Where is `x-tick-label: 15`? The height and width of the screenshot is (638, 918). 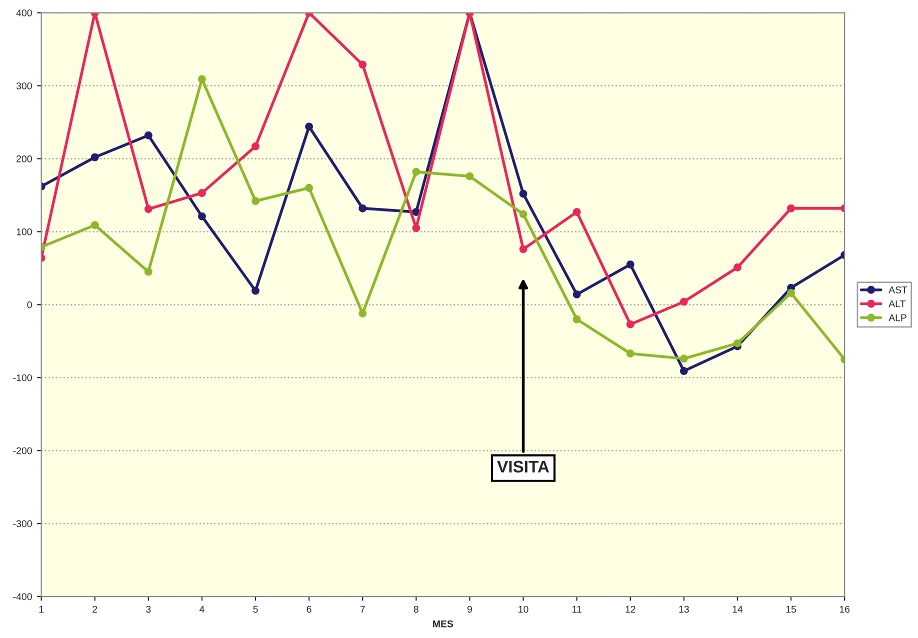
x-tick-label: 15 is located at coordinates (791, 609).